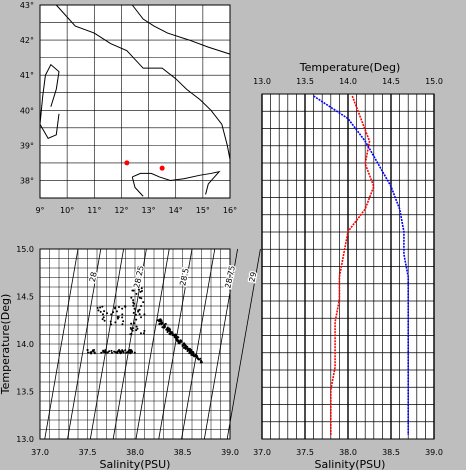 This screenshot has height=470, width=466. I want to click on profile-bottom-tick-label: 37.0, so click(262, 452).